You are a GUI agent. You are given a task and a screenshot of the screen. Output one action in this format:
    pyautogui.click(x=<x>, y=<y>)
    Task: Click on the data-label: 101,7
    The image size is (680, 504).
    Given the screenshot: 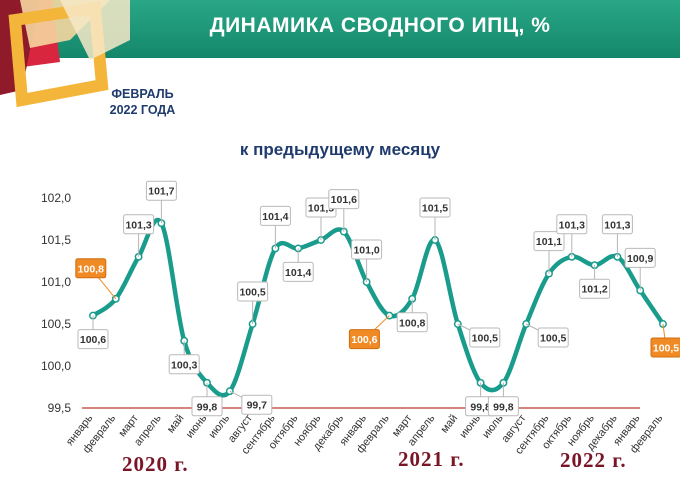 What is the action you would take?
    pyautogui.click(x=161, y=192)
    